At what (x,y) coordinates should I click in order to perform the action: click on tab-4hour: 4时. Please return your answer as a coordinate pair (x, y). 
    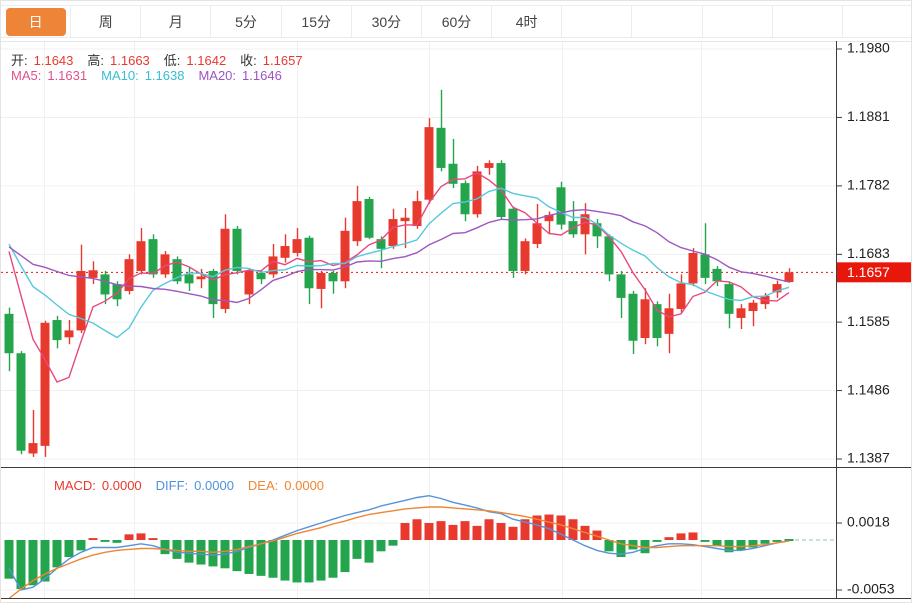
    Looking at the image, I should click on (527, 21).